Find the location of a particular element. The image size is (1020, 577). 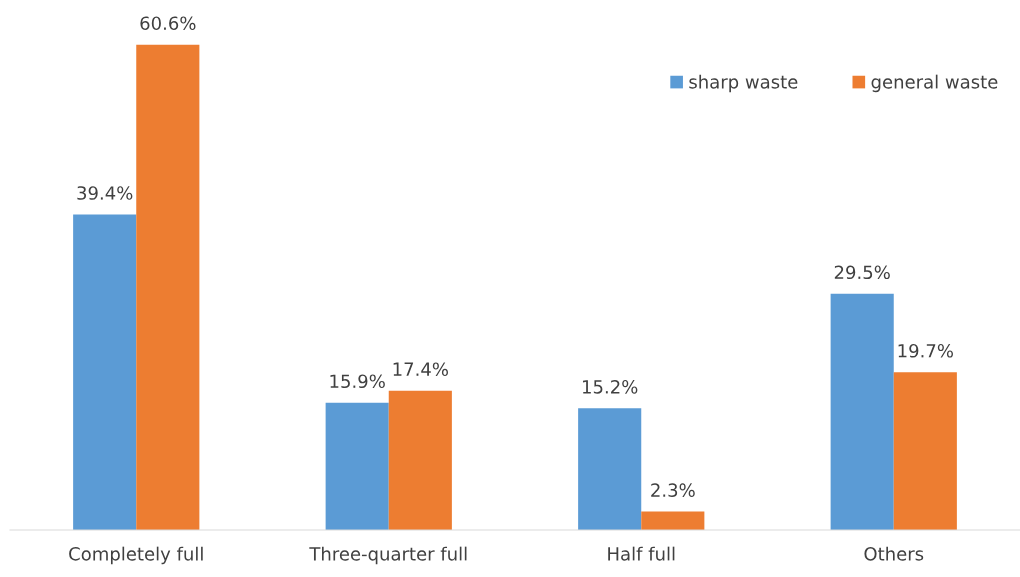

legend-label: sharp waste is located at coordinates (743, 83).